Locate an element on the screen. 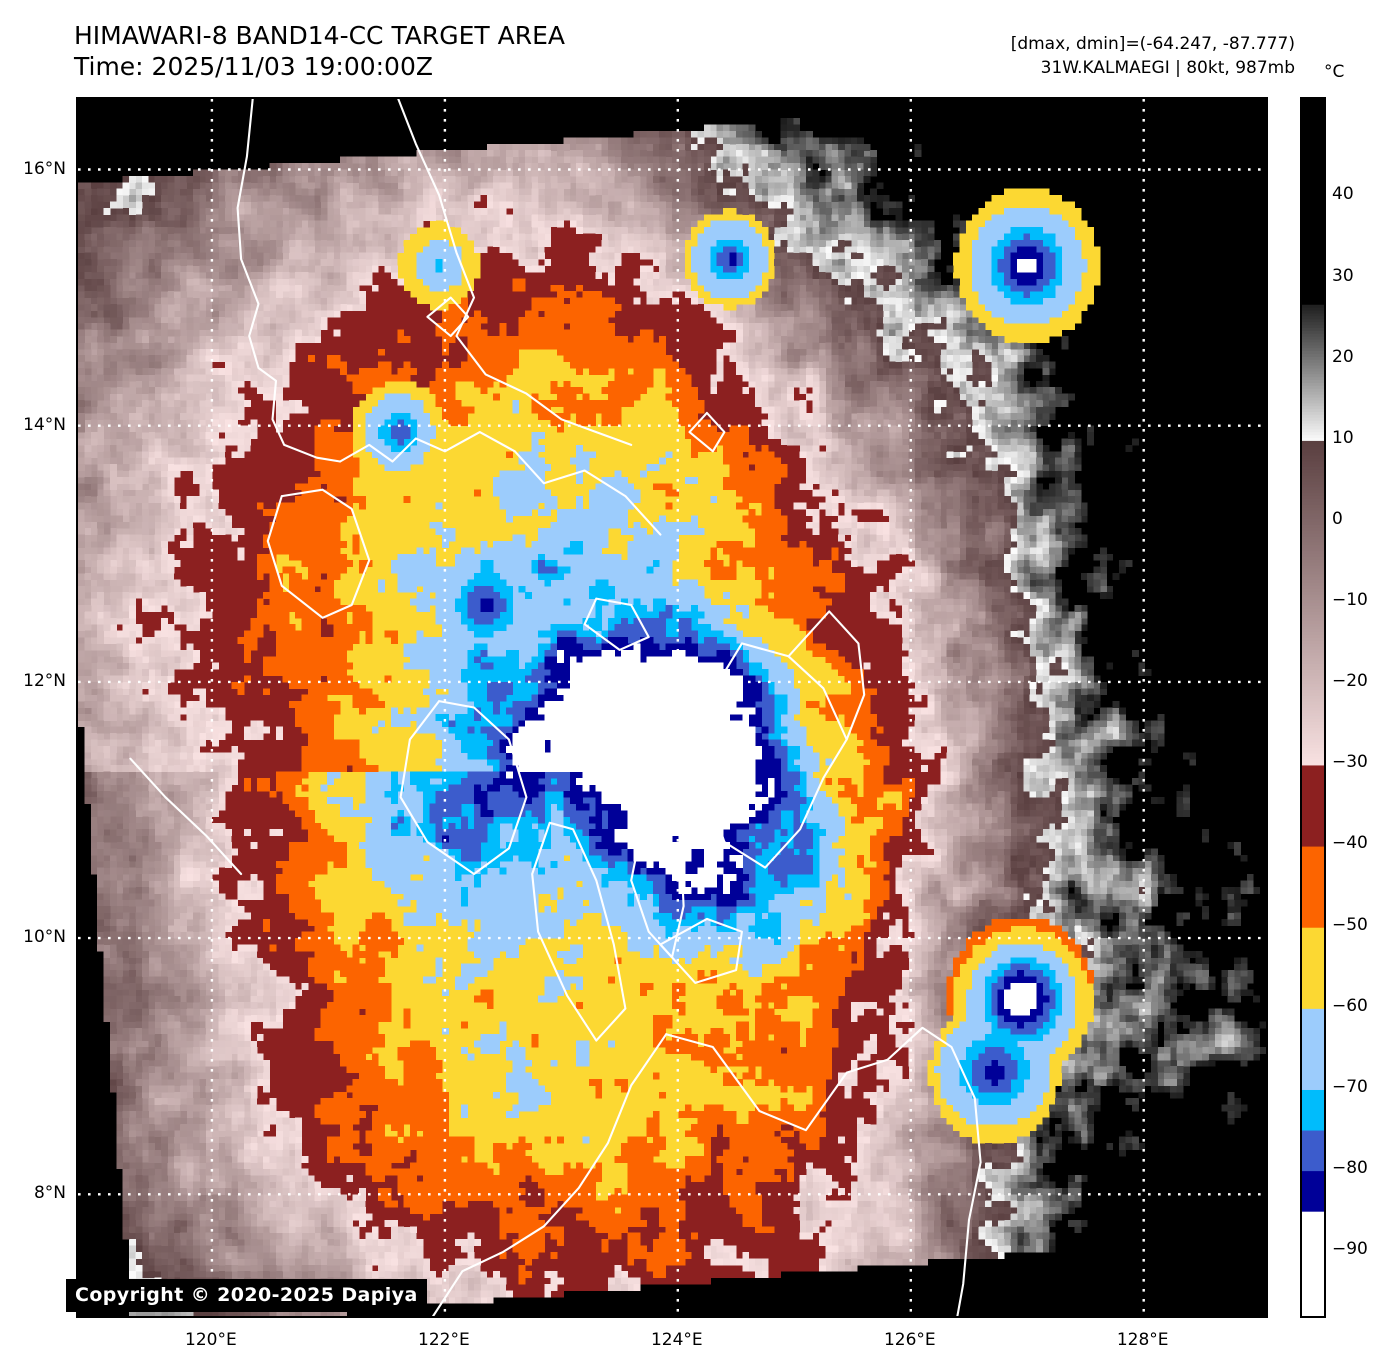  page-title: HIMAWARI-8 BAND14-CC TARGET AREA is located at coordinates (320, 35).